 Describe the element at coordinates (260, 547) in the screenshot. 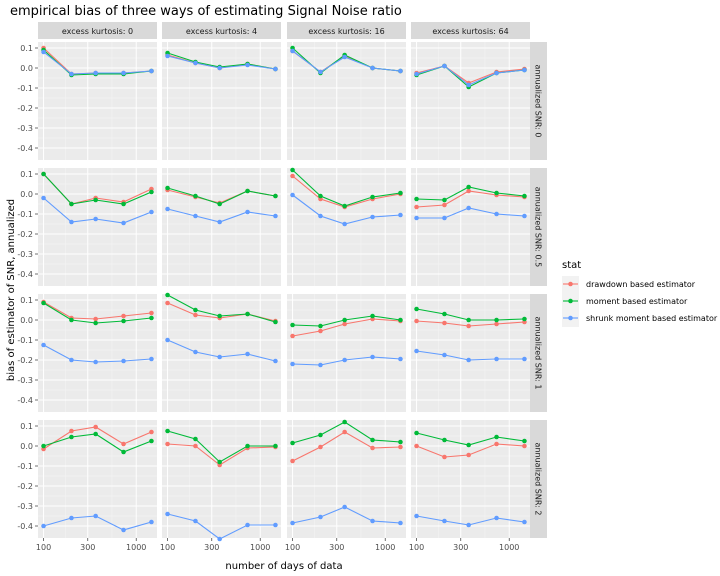

I see `x-tick-label: 1000` at that location.